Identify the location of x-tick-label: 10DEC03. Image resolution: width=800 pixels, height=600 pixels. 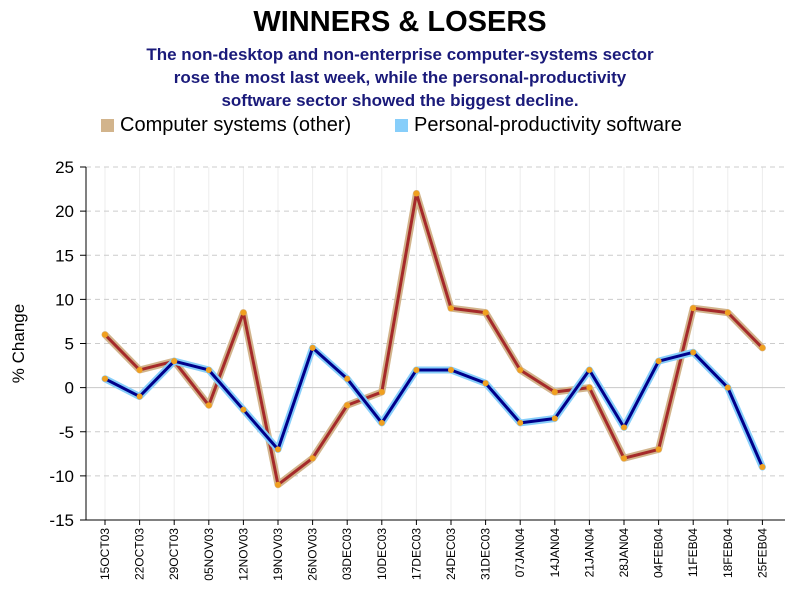
(382, 554).